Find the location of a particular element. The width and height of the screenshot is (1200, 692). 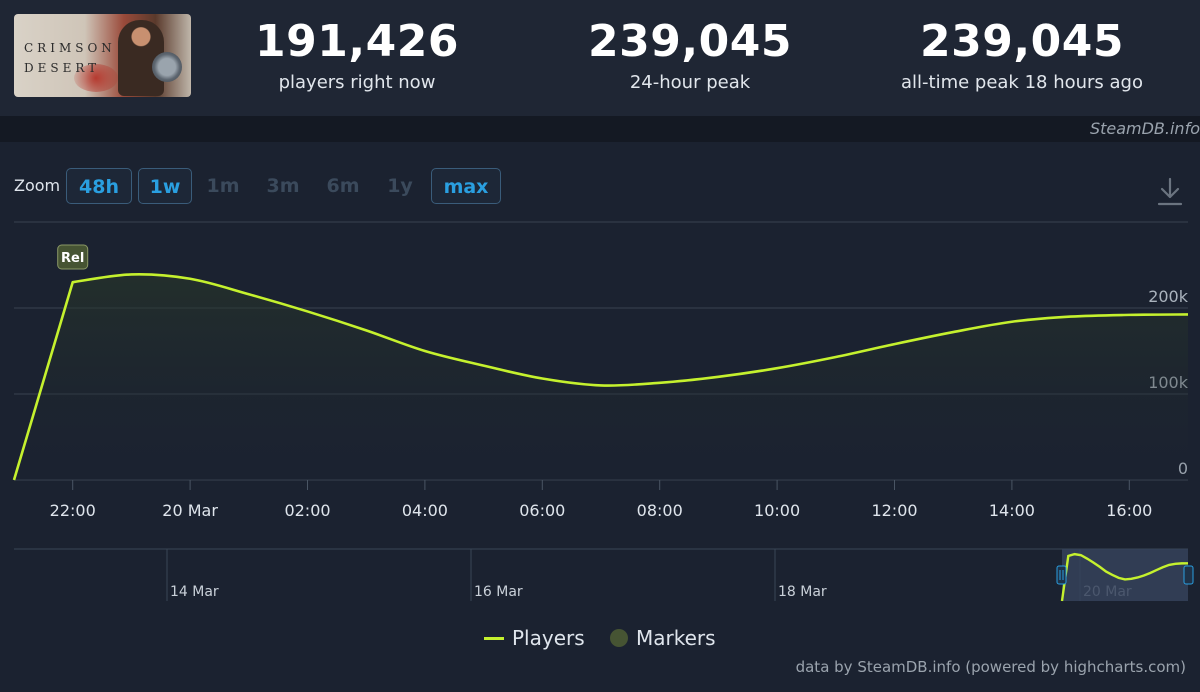

game-logo-text: CRIMSON DESERT is located at coordinates (70, 58).